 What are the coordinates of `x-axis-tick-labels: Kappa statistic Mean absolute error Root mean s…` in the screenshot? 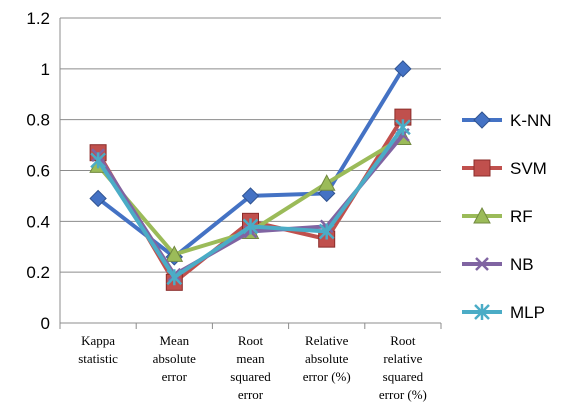 It's located at (252, 367).